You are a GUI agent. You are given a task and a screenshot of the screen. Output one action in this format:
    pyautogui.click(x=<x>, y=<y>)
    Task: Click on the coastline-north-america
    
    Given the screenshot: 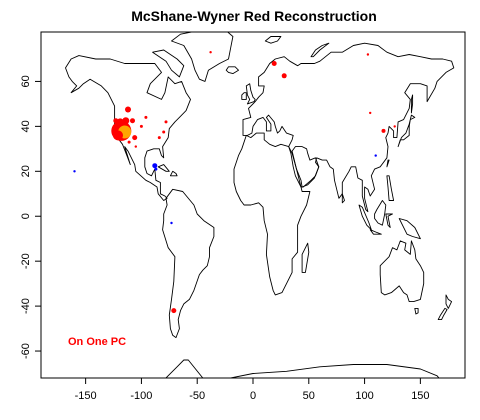 What is the action you would take?
    pyautogui.click(x=128, y=128)
    